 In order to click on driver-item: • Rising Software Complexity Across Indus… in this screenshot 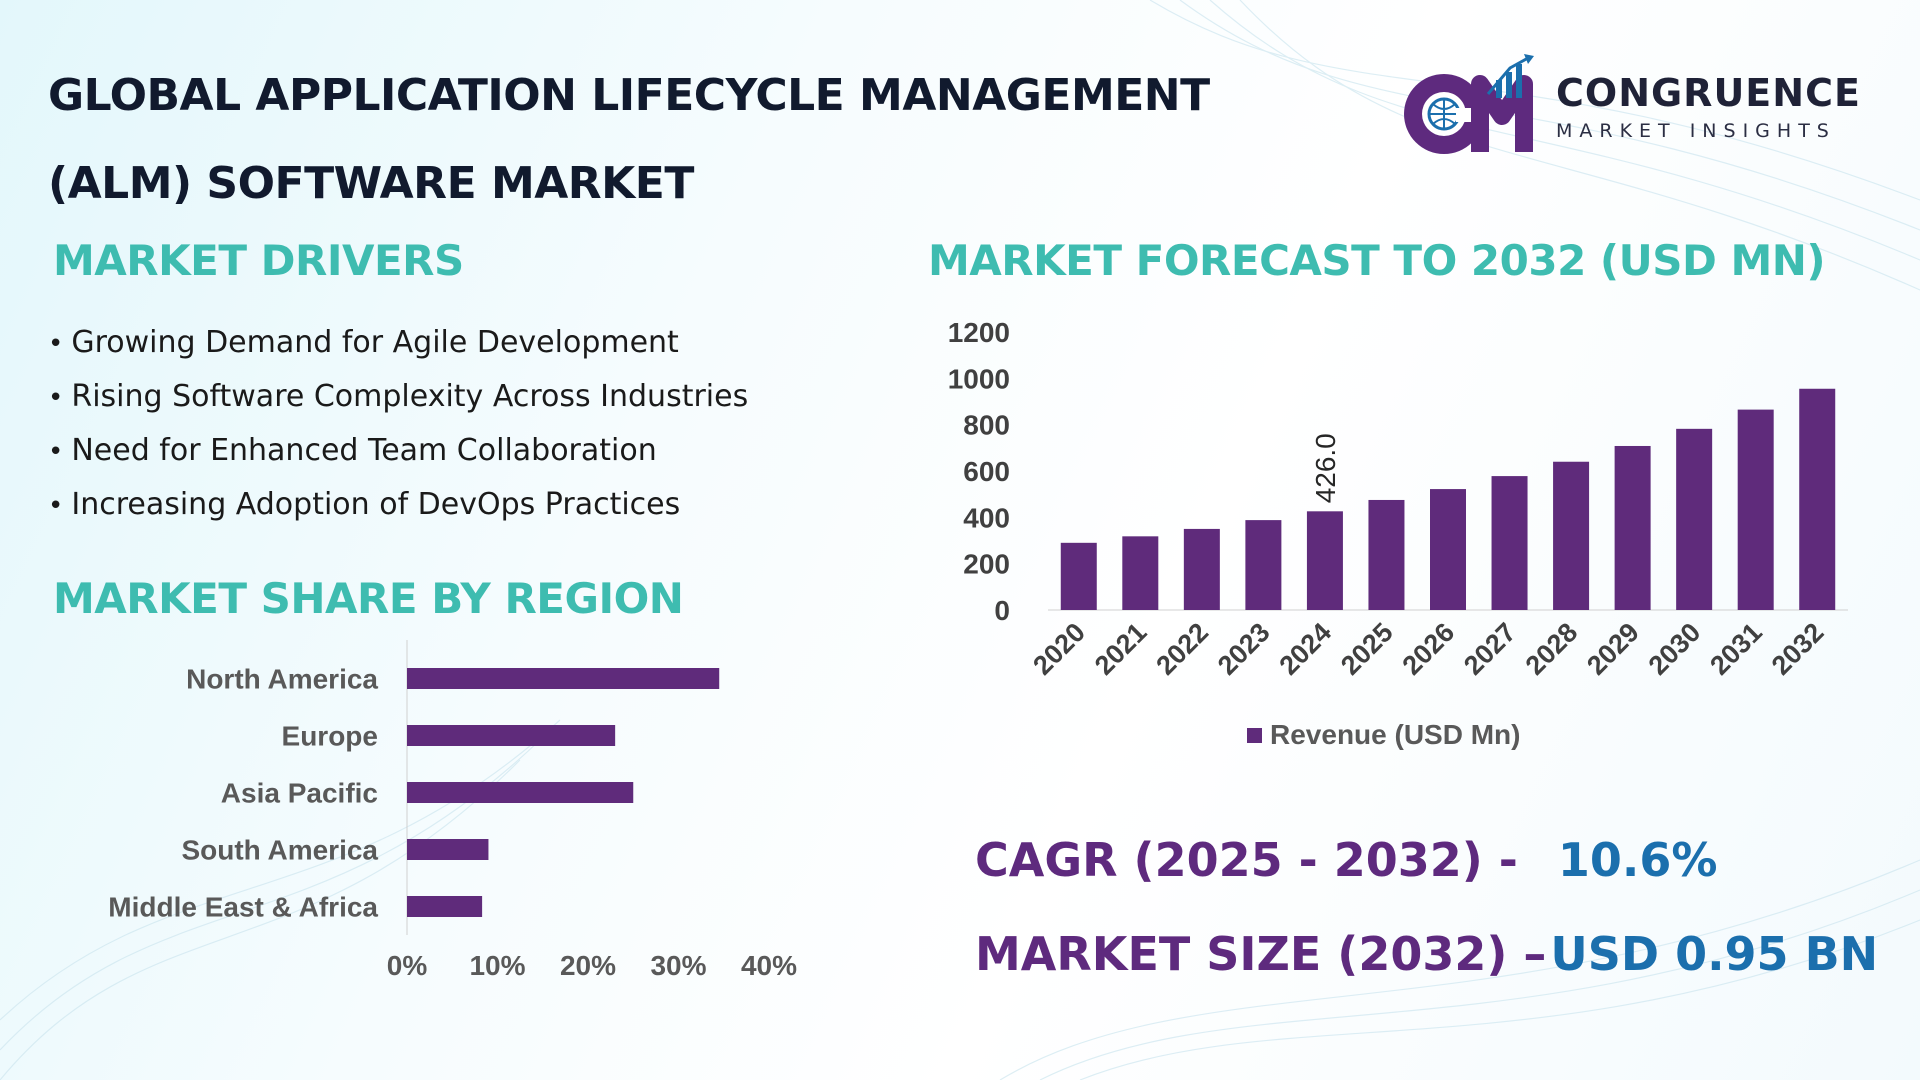, I will do `click(398, 403)`.